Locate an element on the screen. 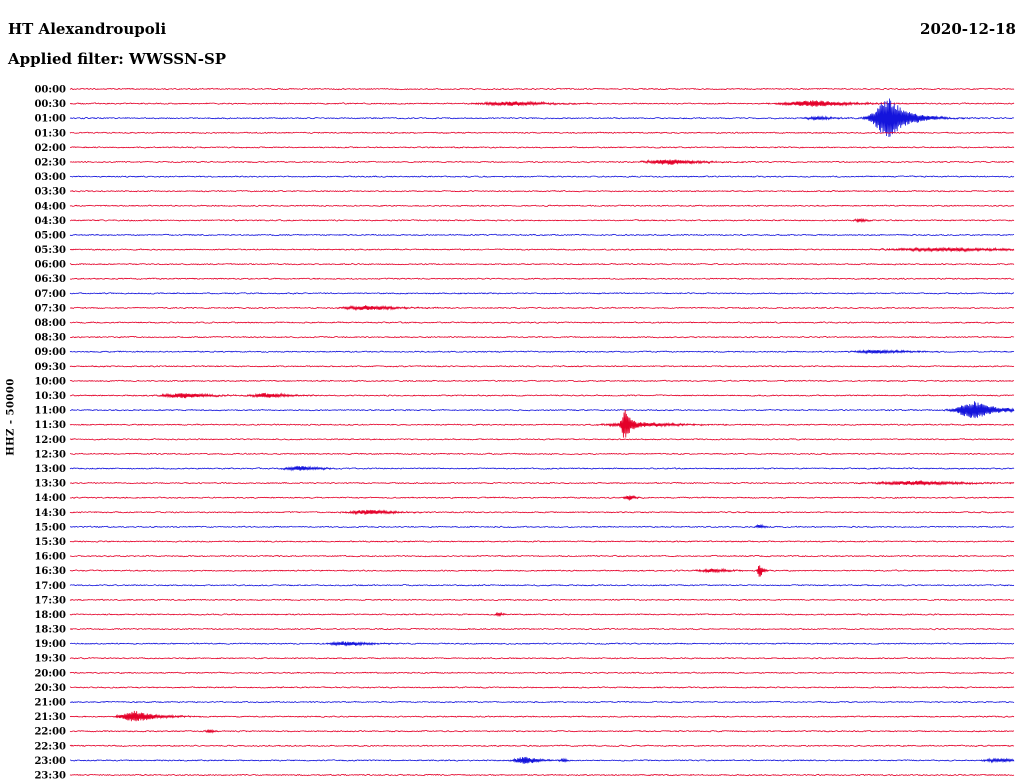 This screenshot has width=1024, height=780. time-label: 13:30 is located at coordinates (50, 484).